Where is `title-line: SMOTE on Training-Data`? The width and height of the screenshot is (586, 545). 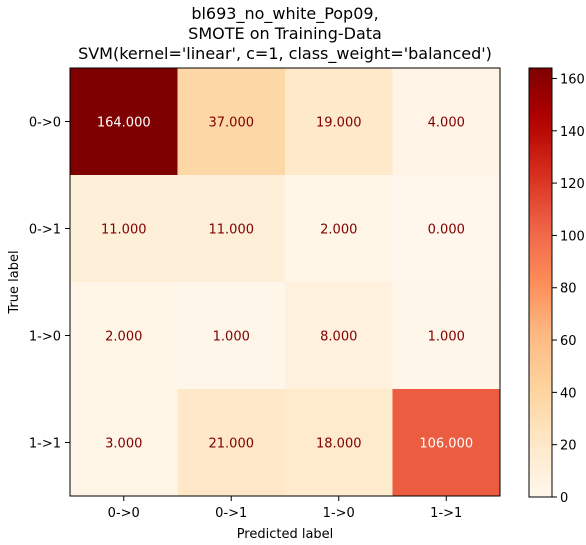 title-line: SMOTE on Training-Data is located at coordinates (285, 33).